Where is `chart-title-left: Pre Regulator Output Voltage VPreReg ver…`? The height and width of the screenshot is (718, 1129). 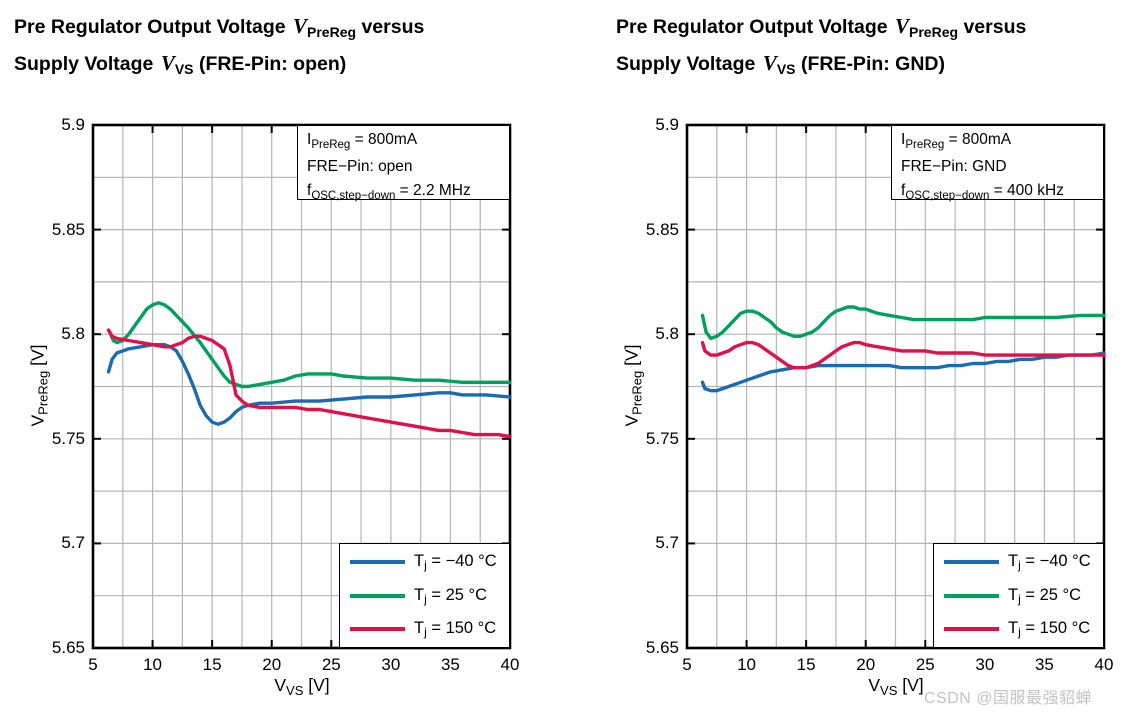 chart-title-left: Pre Regulator Output Voltage VPreReg ver… is located at coordinates (219, 48).